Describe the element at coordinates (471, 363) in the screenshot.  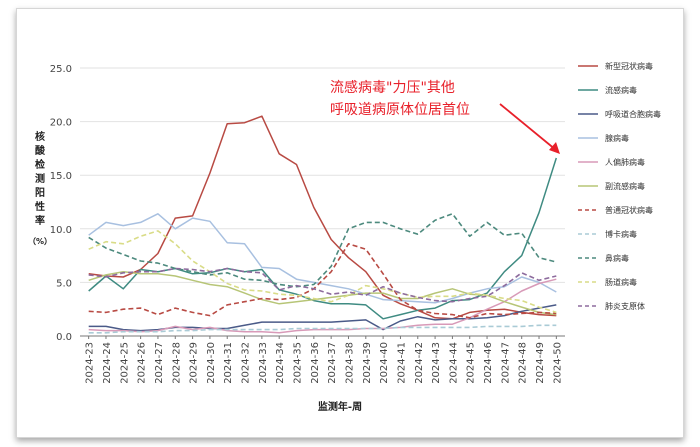
I see `x-tick-label: 2024-45` at that location.